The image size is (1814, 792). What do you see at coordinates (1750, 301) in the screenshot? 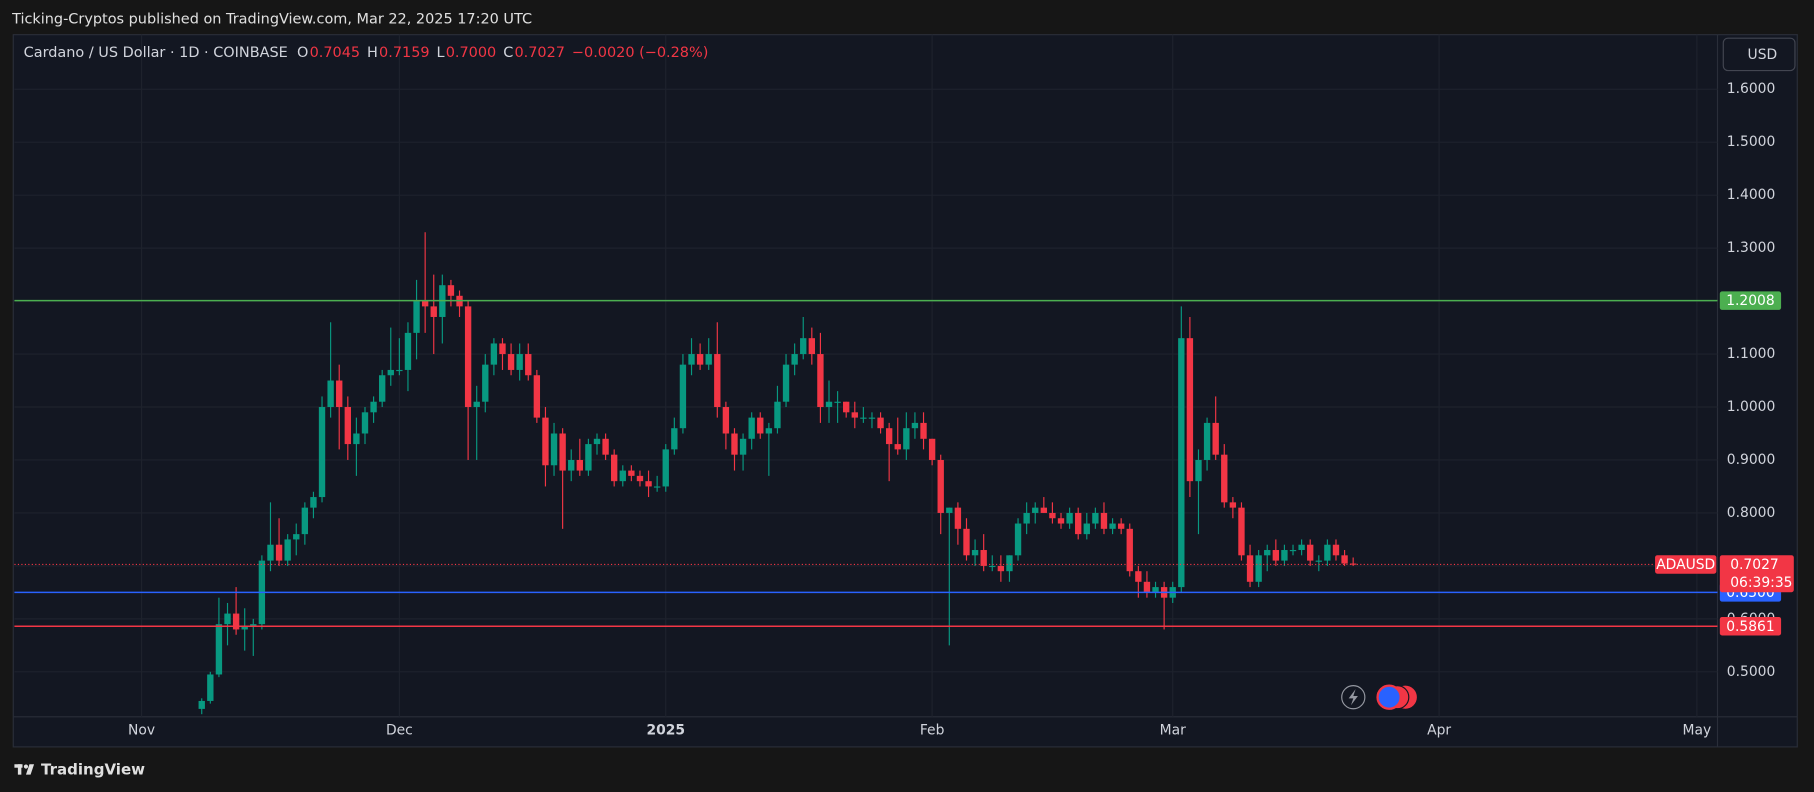
I see `level-label: 1.2008` at bounding box center [1750, 301].